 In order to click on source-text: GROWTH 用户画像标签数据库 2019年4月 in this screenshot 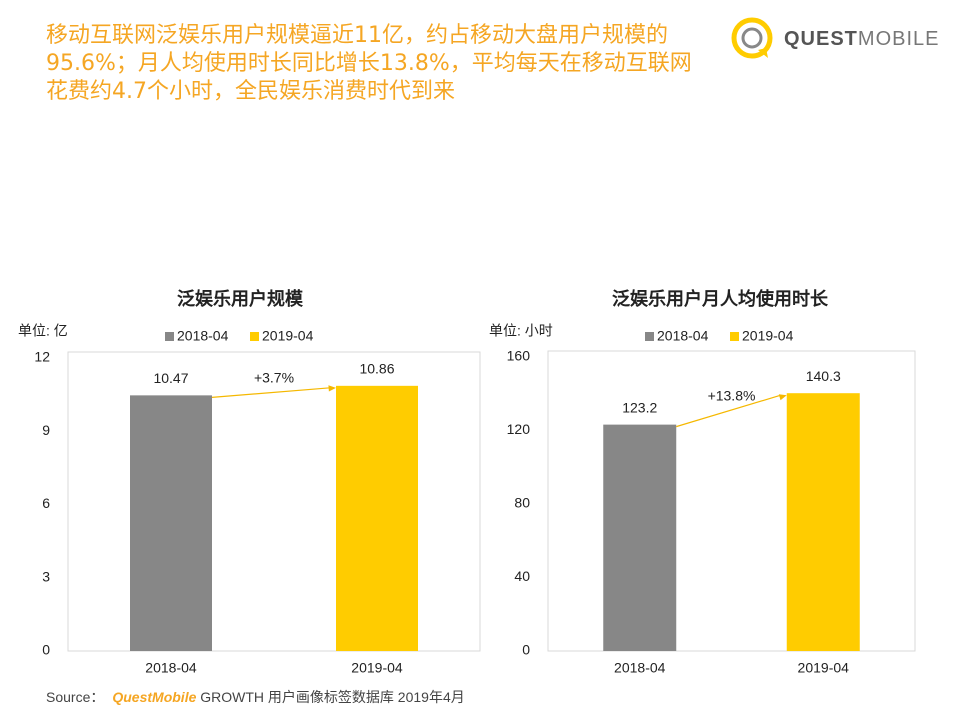, I will do `click(332, 697)`.